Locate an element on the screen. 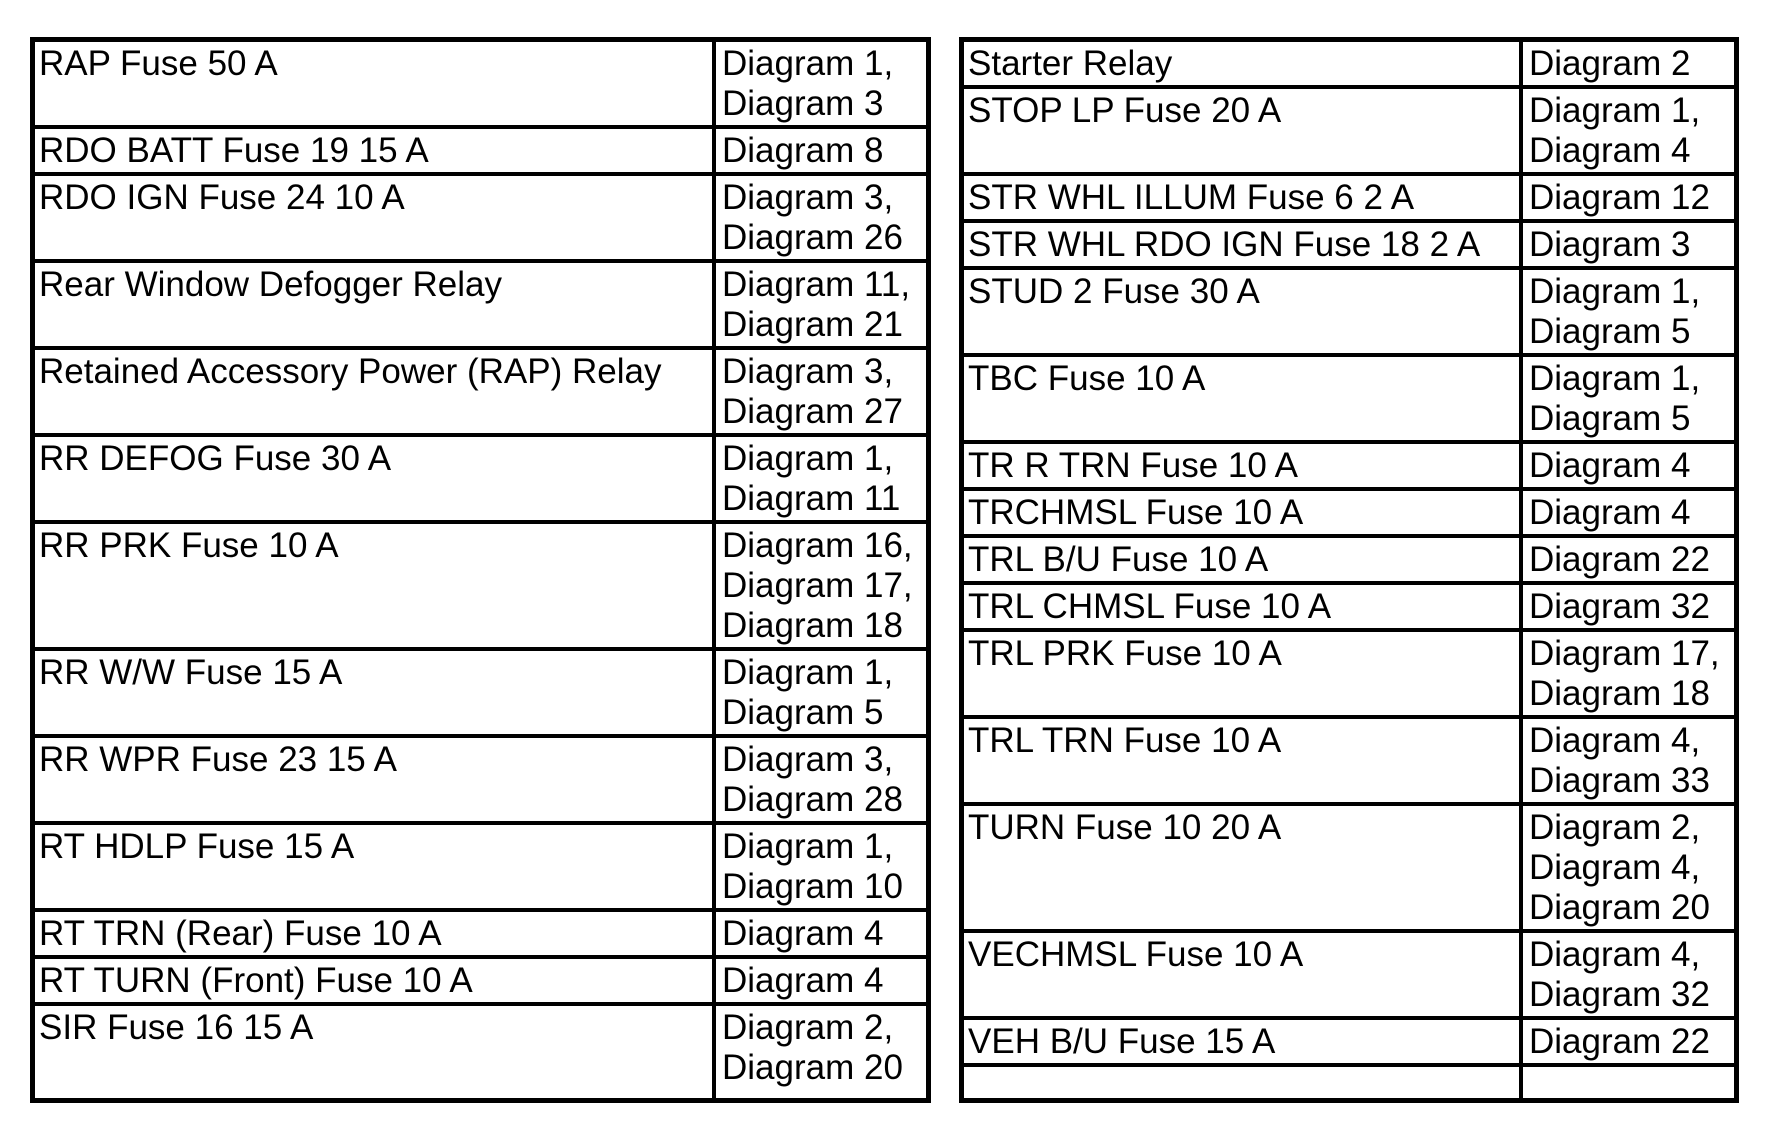 The height and width of the screenshot is (1136, 1780). diagram-ref-cell: Diagram 3, Diagram 28 is located at coordinates (821, 779).